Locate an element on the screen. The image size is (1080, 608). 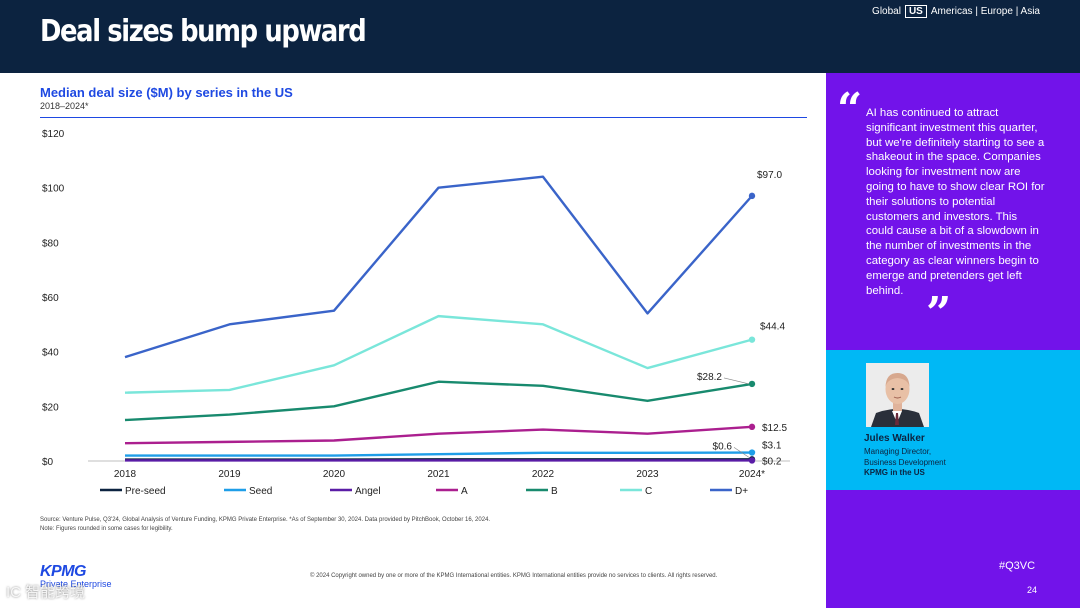
person-role-line2: Business Development is located at coordinates (905, 462).